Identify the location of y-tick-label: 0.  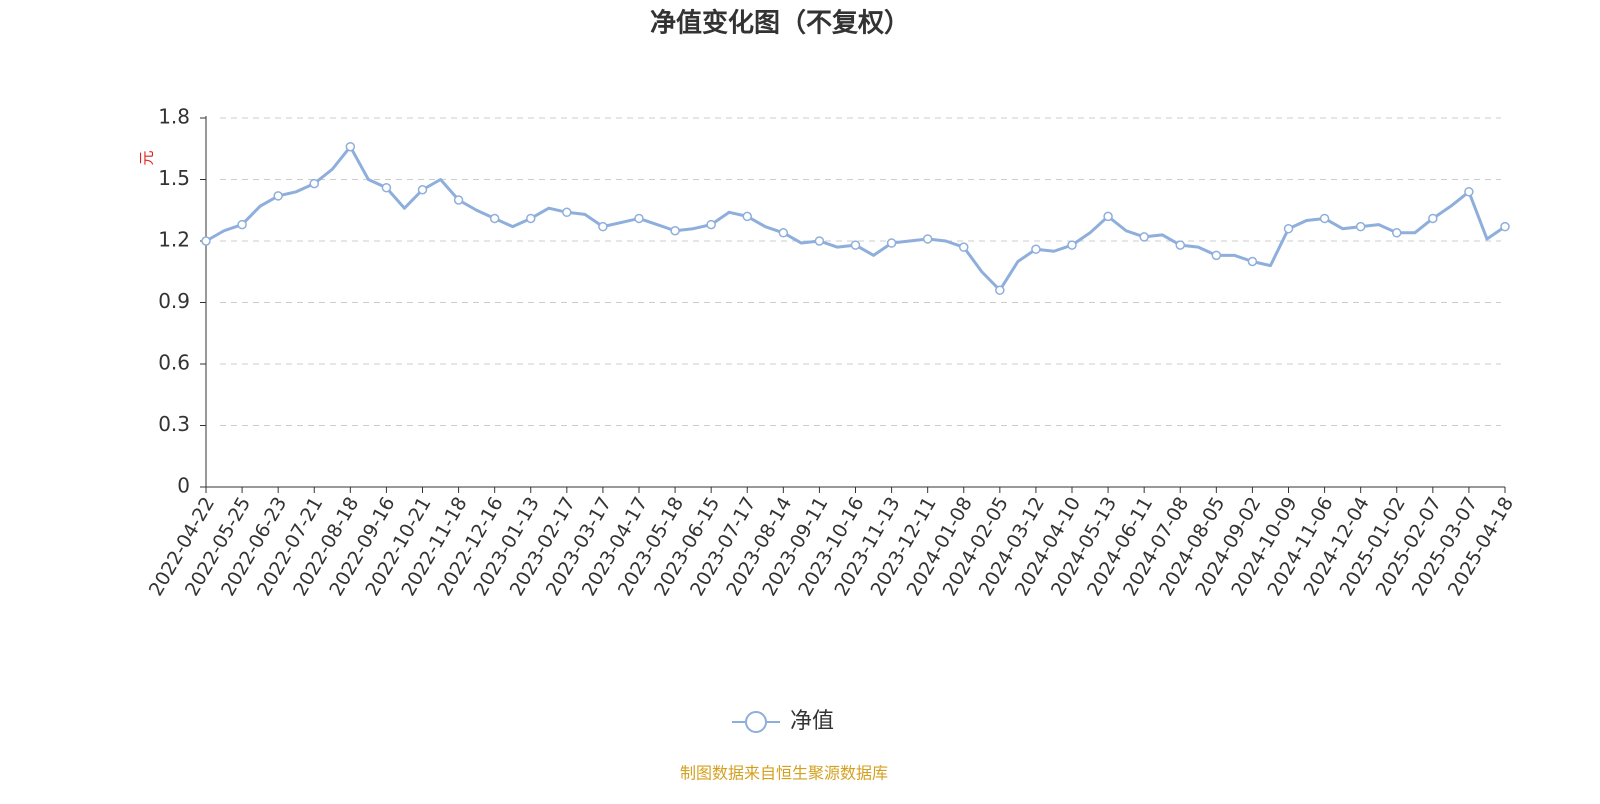
(183, 486).